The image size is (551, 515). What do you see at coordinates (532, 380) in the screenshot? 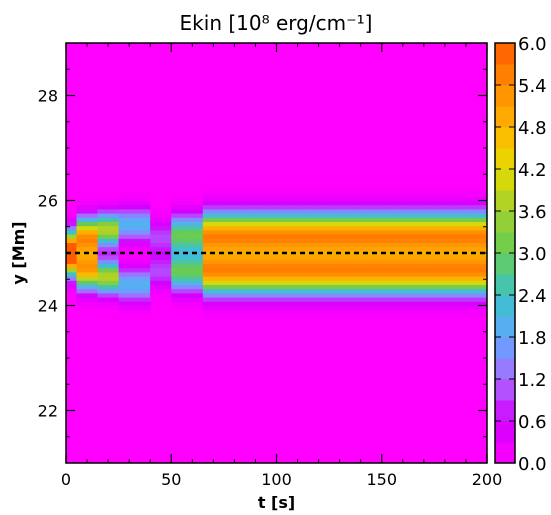
I see `colorbar-tick-label: 1.2` at bounding box center [532, 380].